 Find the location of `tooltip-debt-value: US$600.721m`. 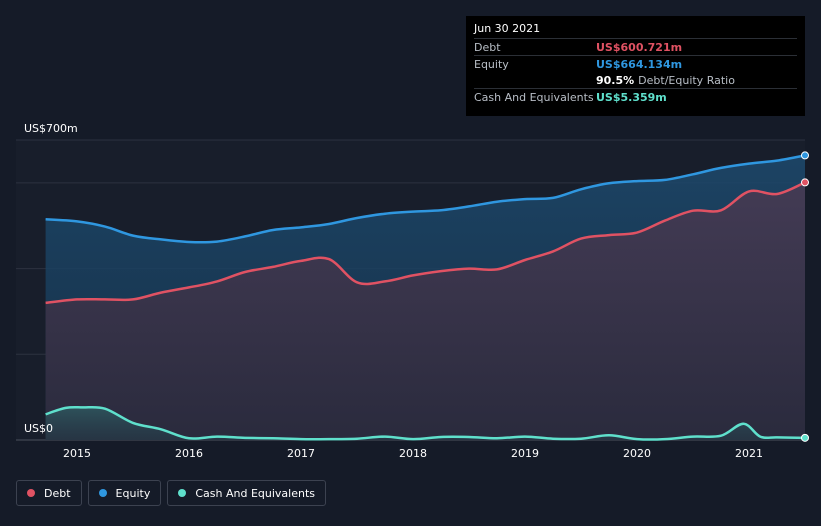

tooltip-debt-value: US$600.721m is located at coordinates (639, 47).